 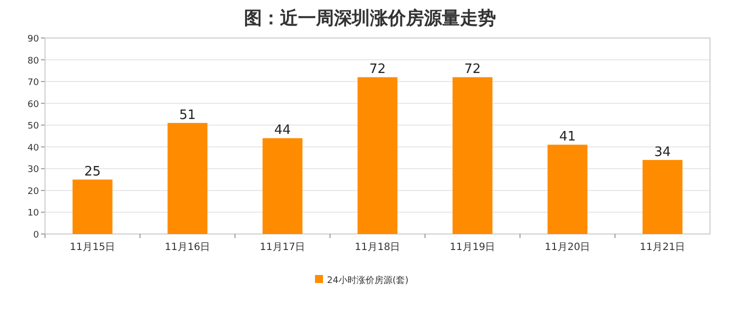 What do you see at coordinates (34, 83) in the screenshot?
I see `y-tick-label: 70` at bounding box center [34, 83].